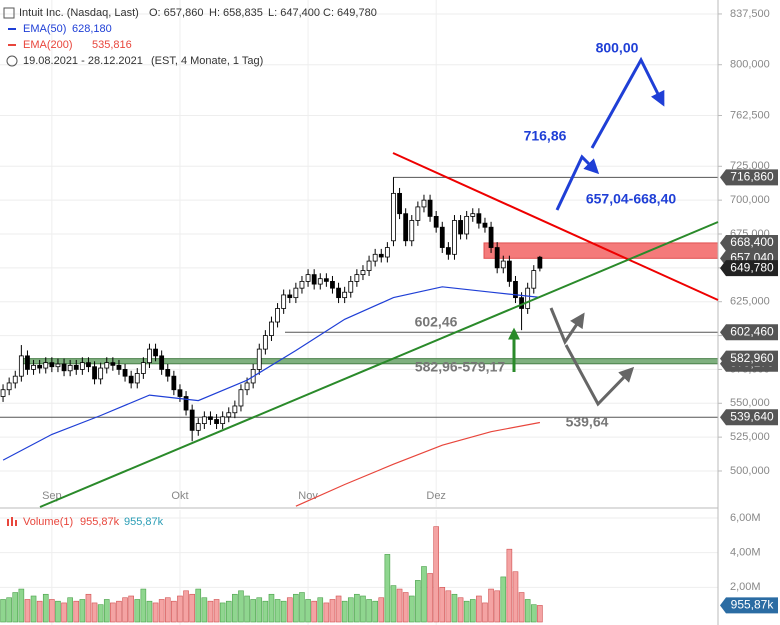  I want to click on annotation: 716,86, so click(545, 136).